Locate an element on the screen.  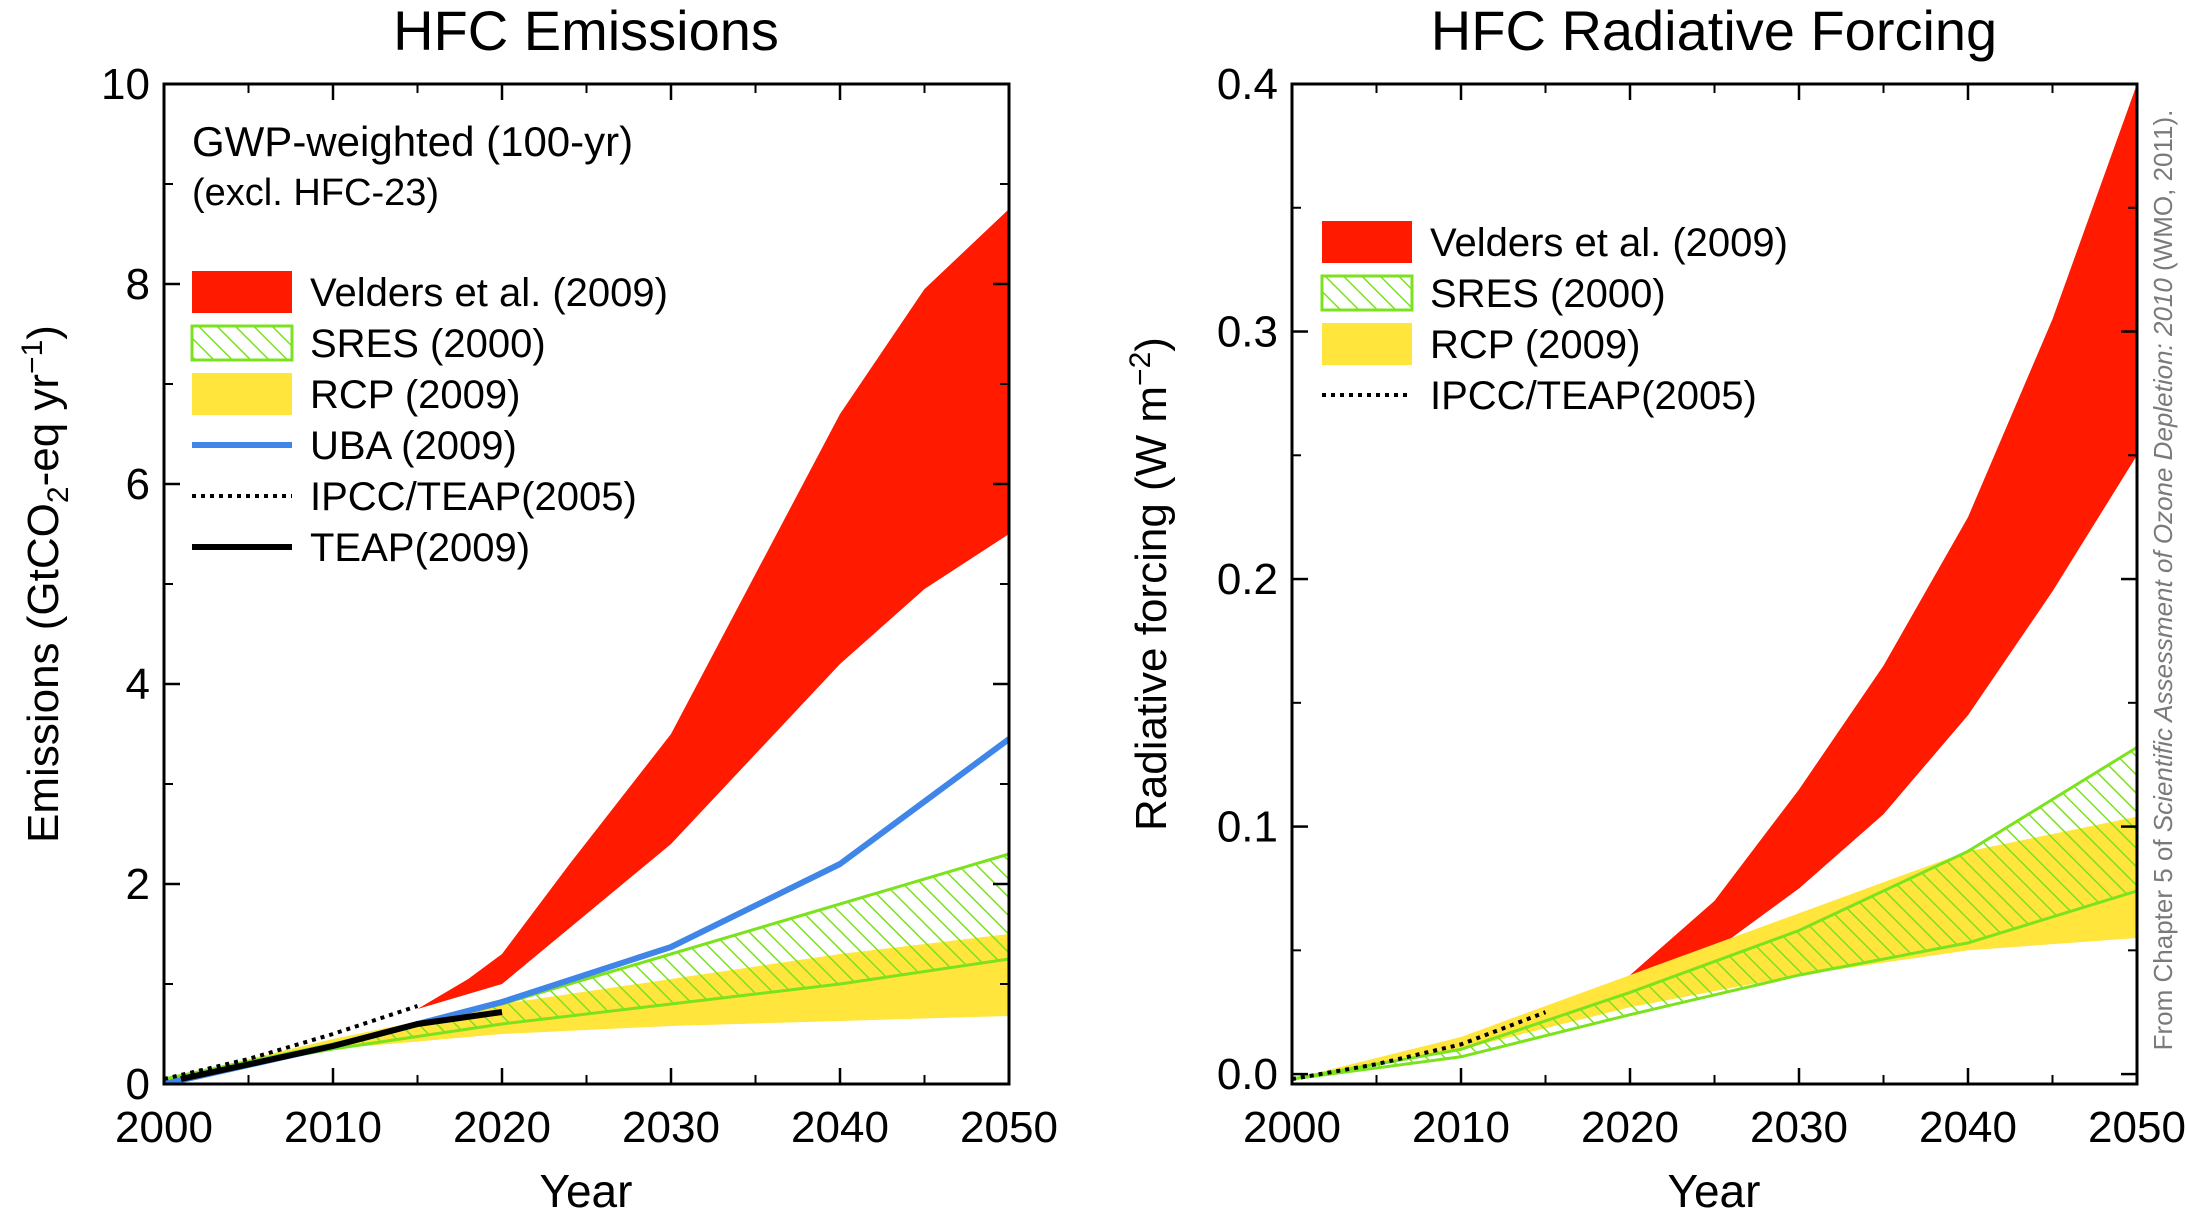
emissions-y-axis-label: Emissions (GtCO2-eq yr−1) is located at coordinates (45, 584).